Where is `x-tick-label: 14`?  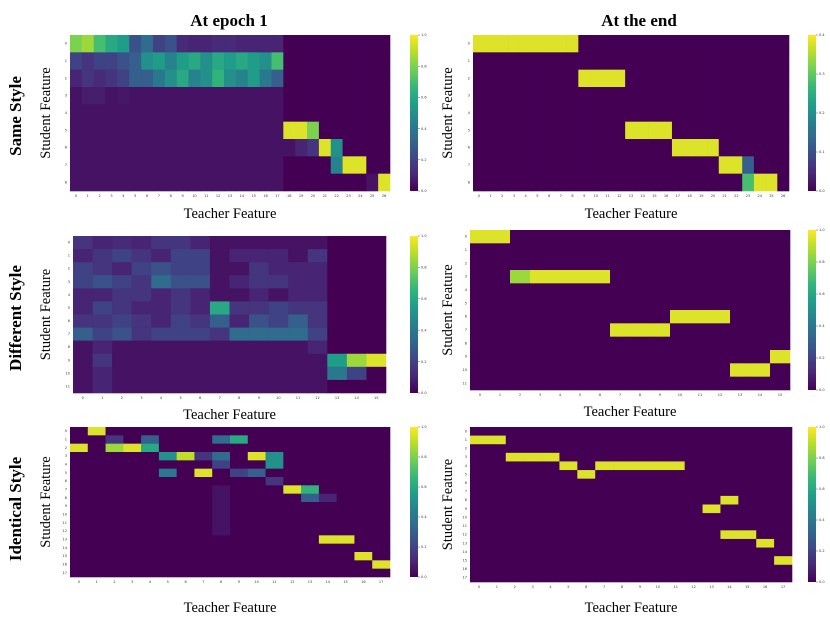 x-tick-label: 14 is located at coordinates (642, 196).